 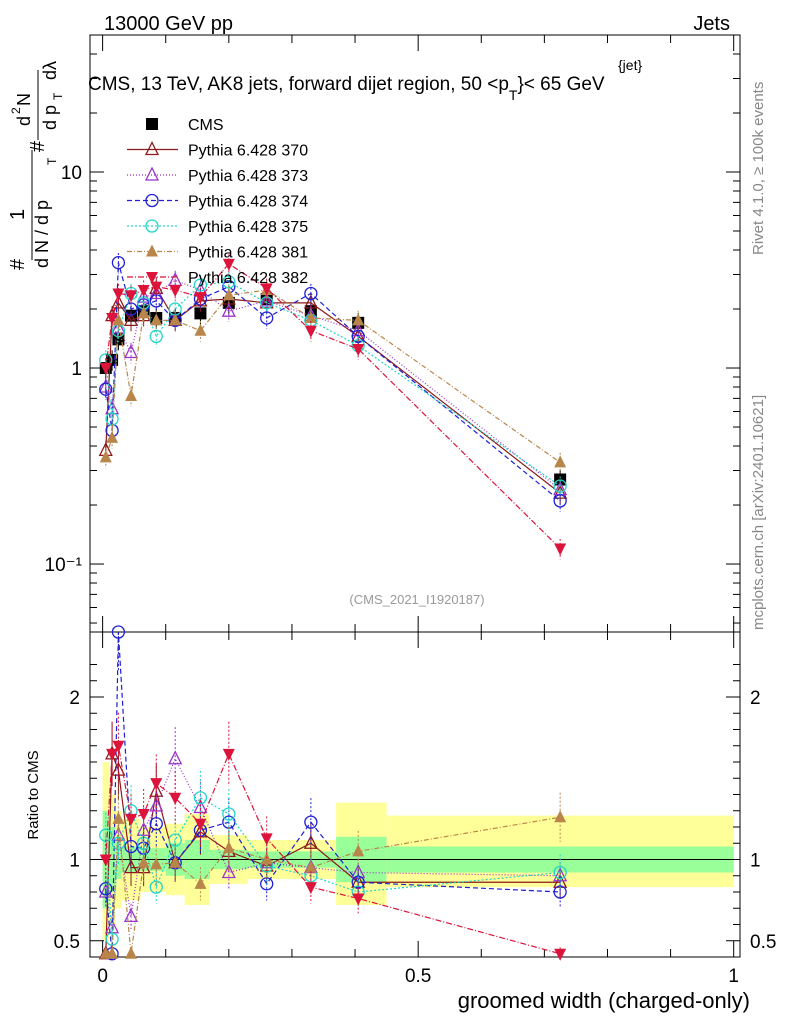 What do you see at coordinates (248, 278) in the screenshot?
I see `legend-label-p382: Pythia 6.428 382` at bounding box center [248, 278].